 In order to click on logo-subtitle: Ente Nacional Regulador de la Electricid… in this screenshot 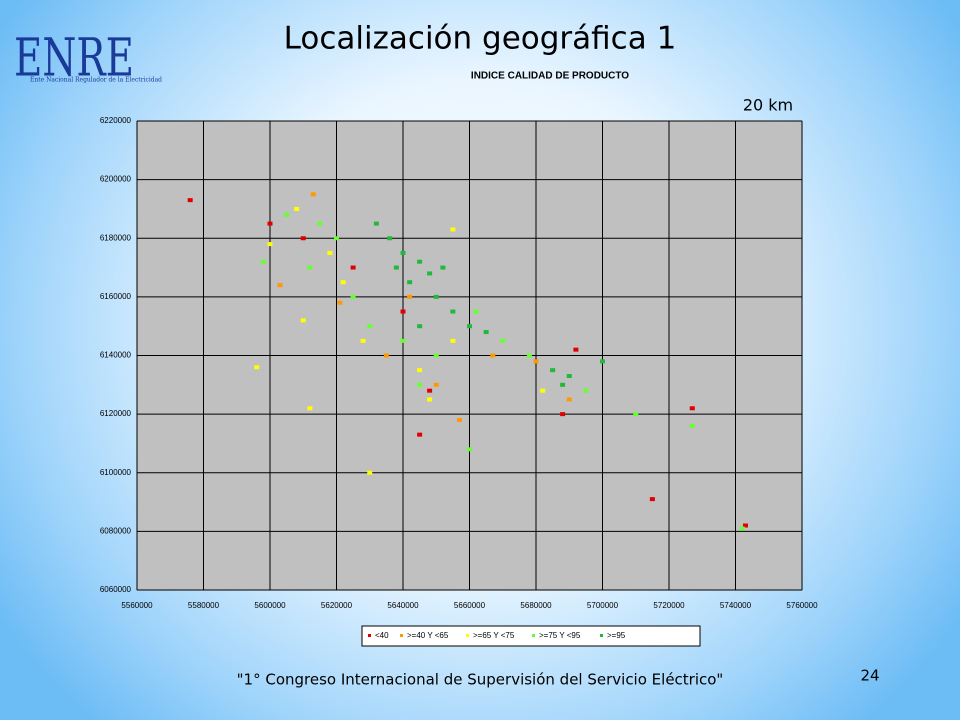, I will do `click(96, 80)`.